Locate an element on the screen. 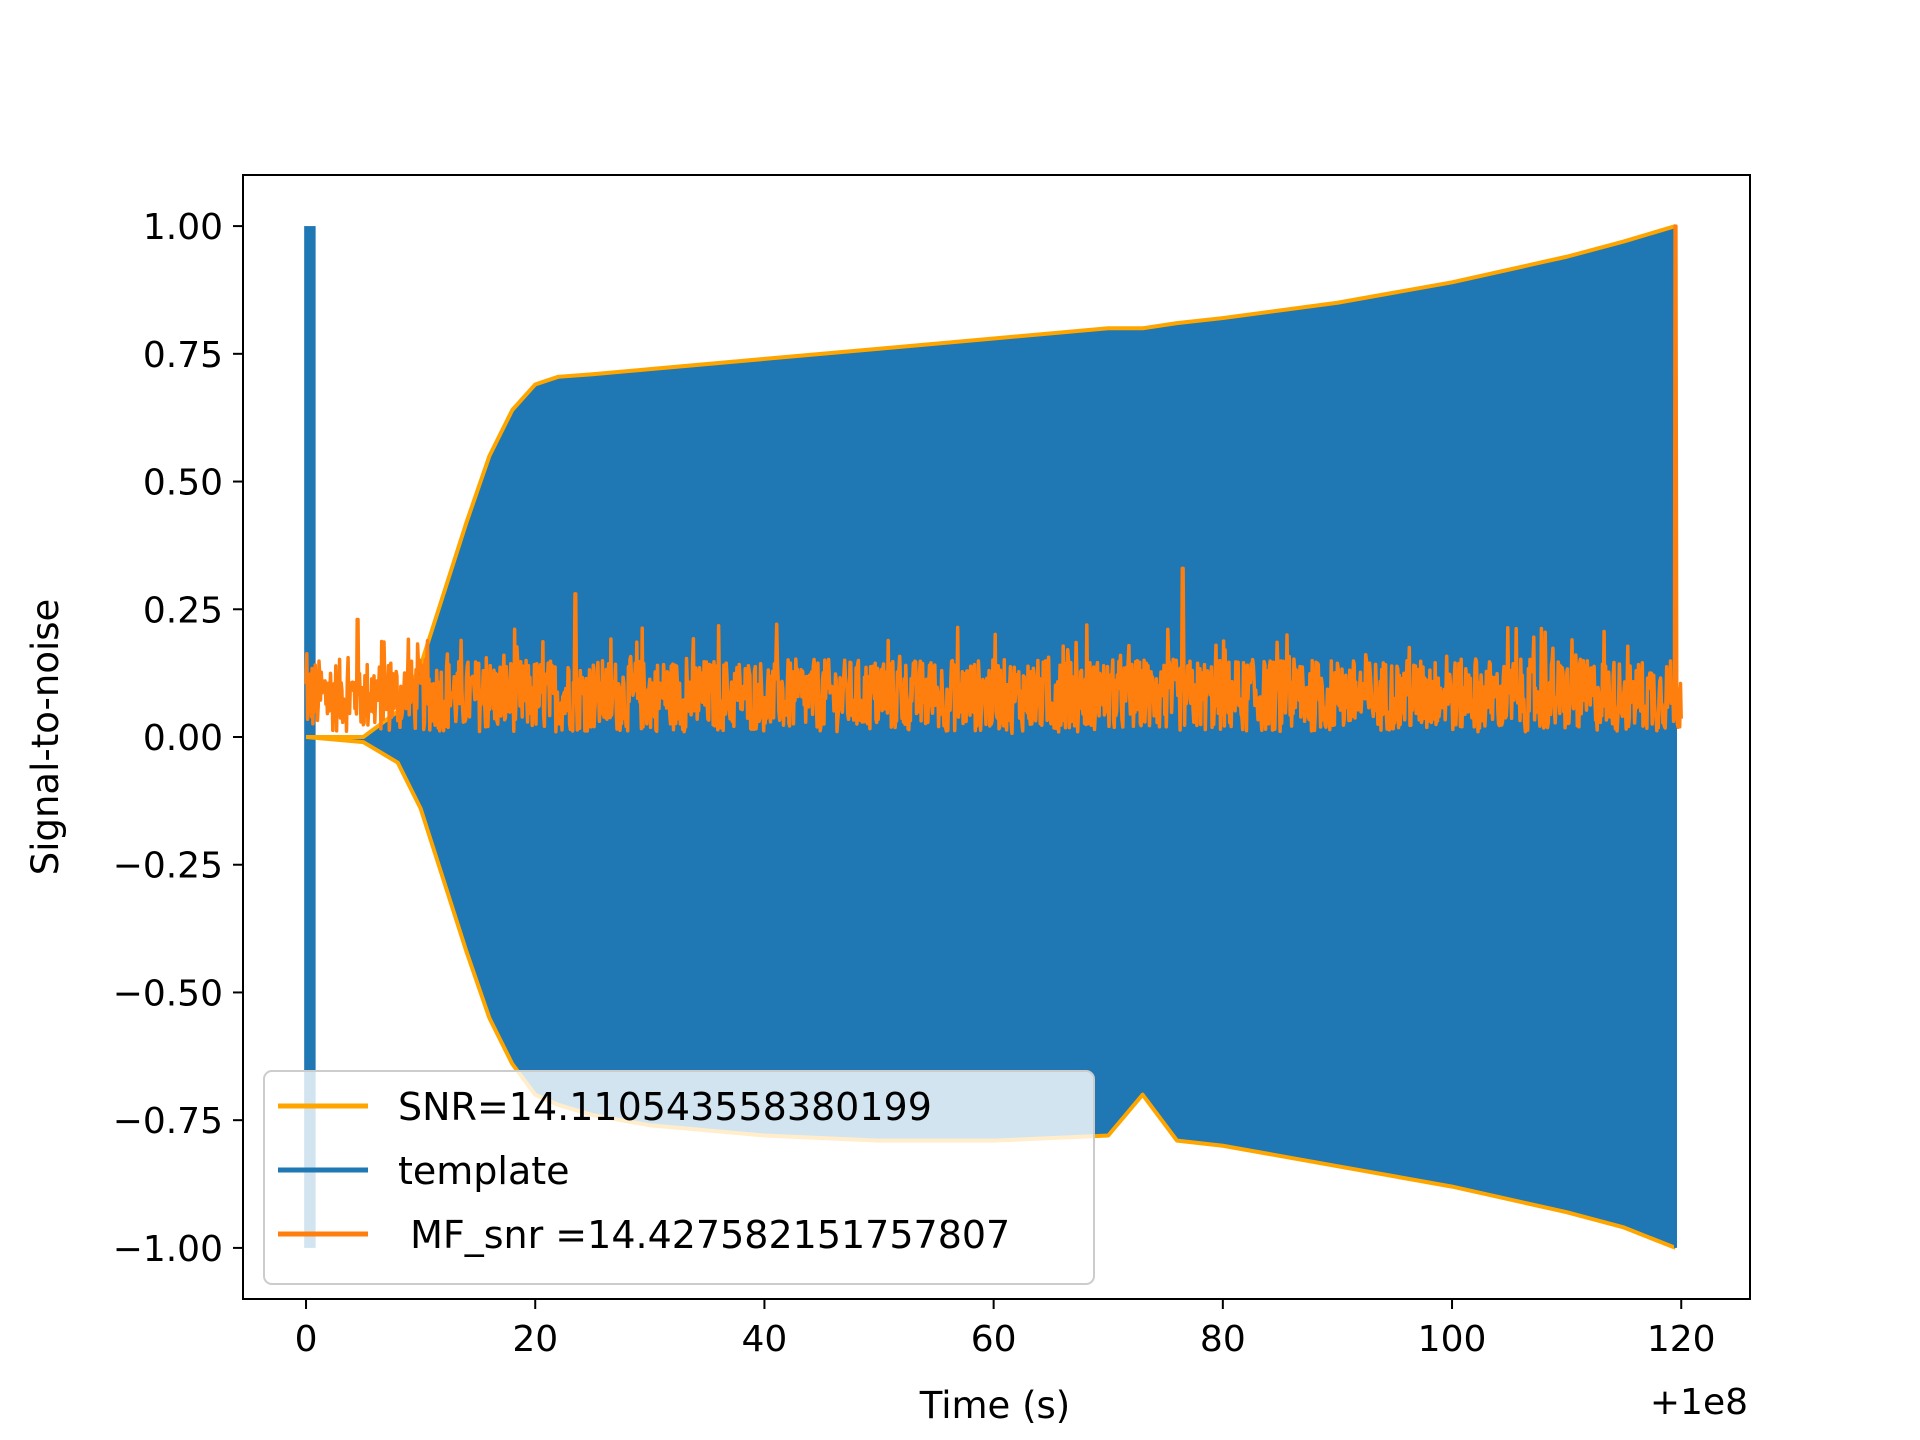 This screenshot has height=1440, width=1920. y-tick-label: 0.25 is located at coordinates (183, 610).